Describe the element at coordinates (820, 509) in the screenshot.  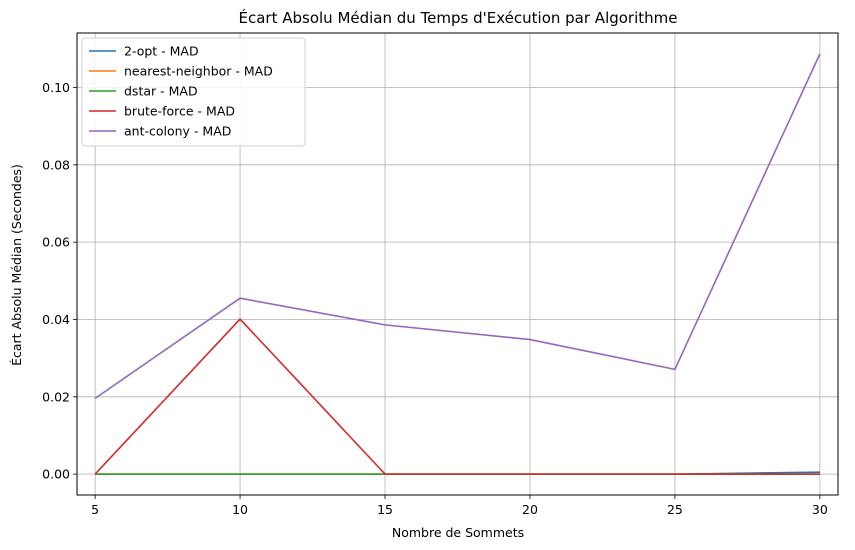
I see `x-tick-label: 30` at that location.